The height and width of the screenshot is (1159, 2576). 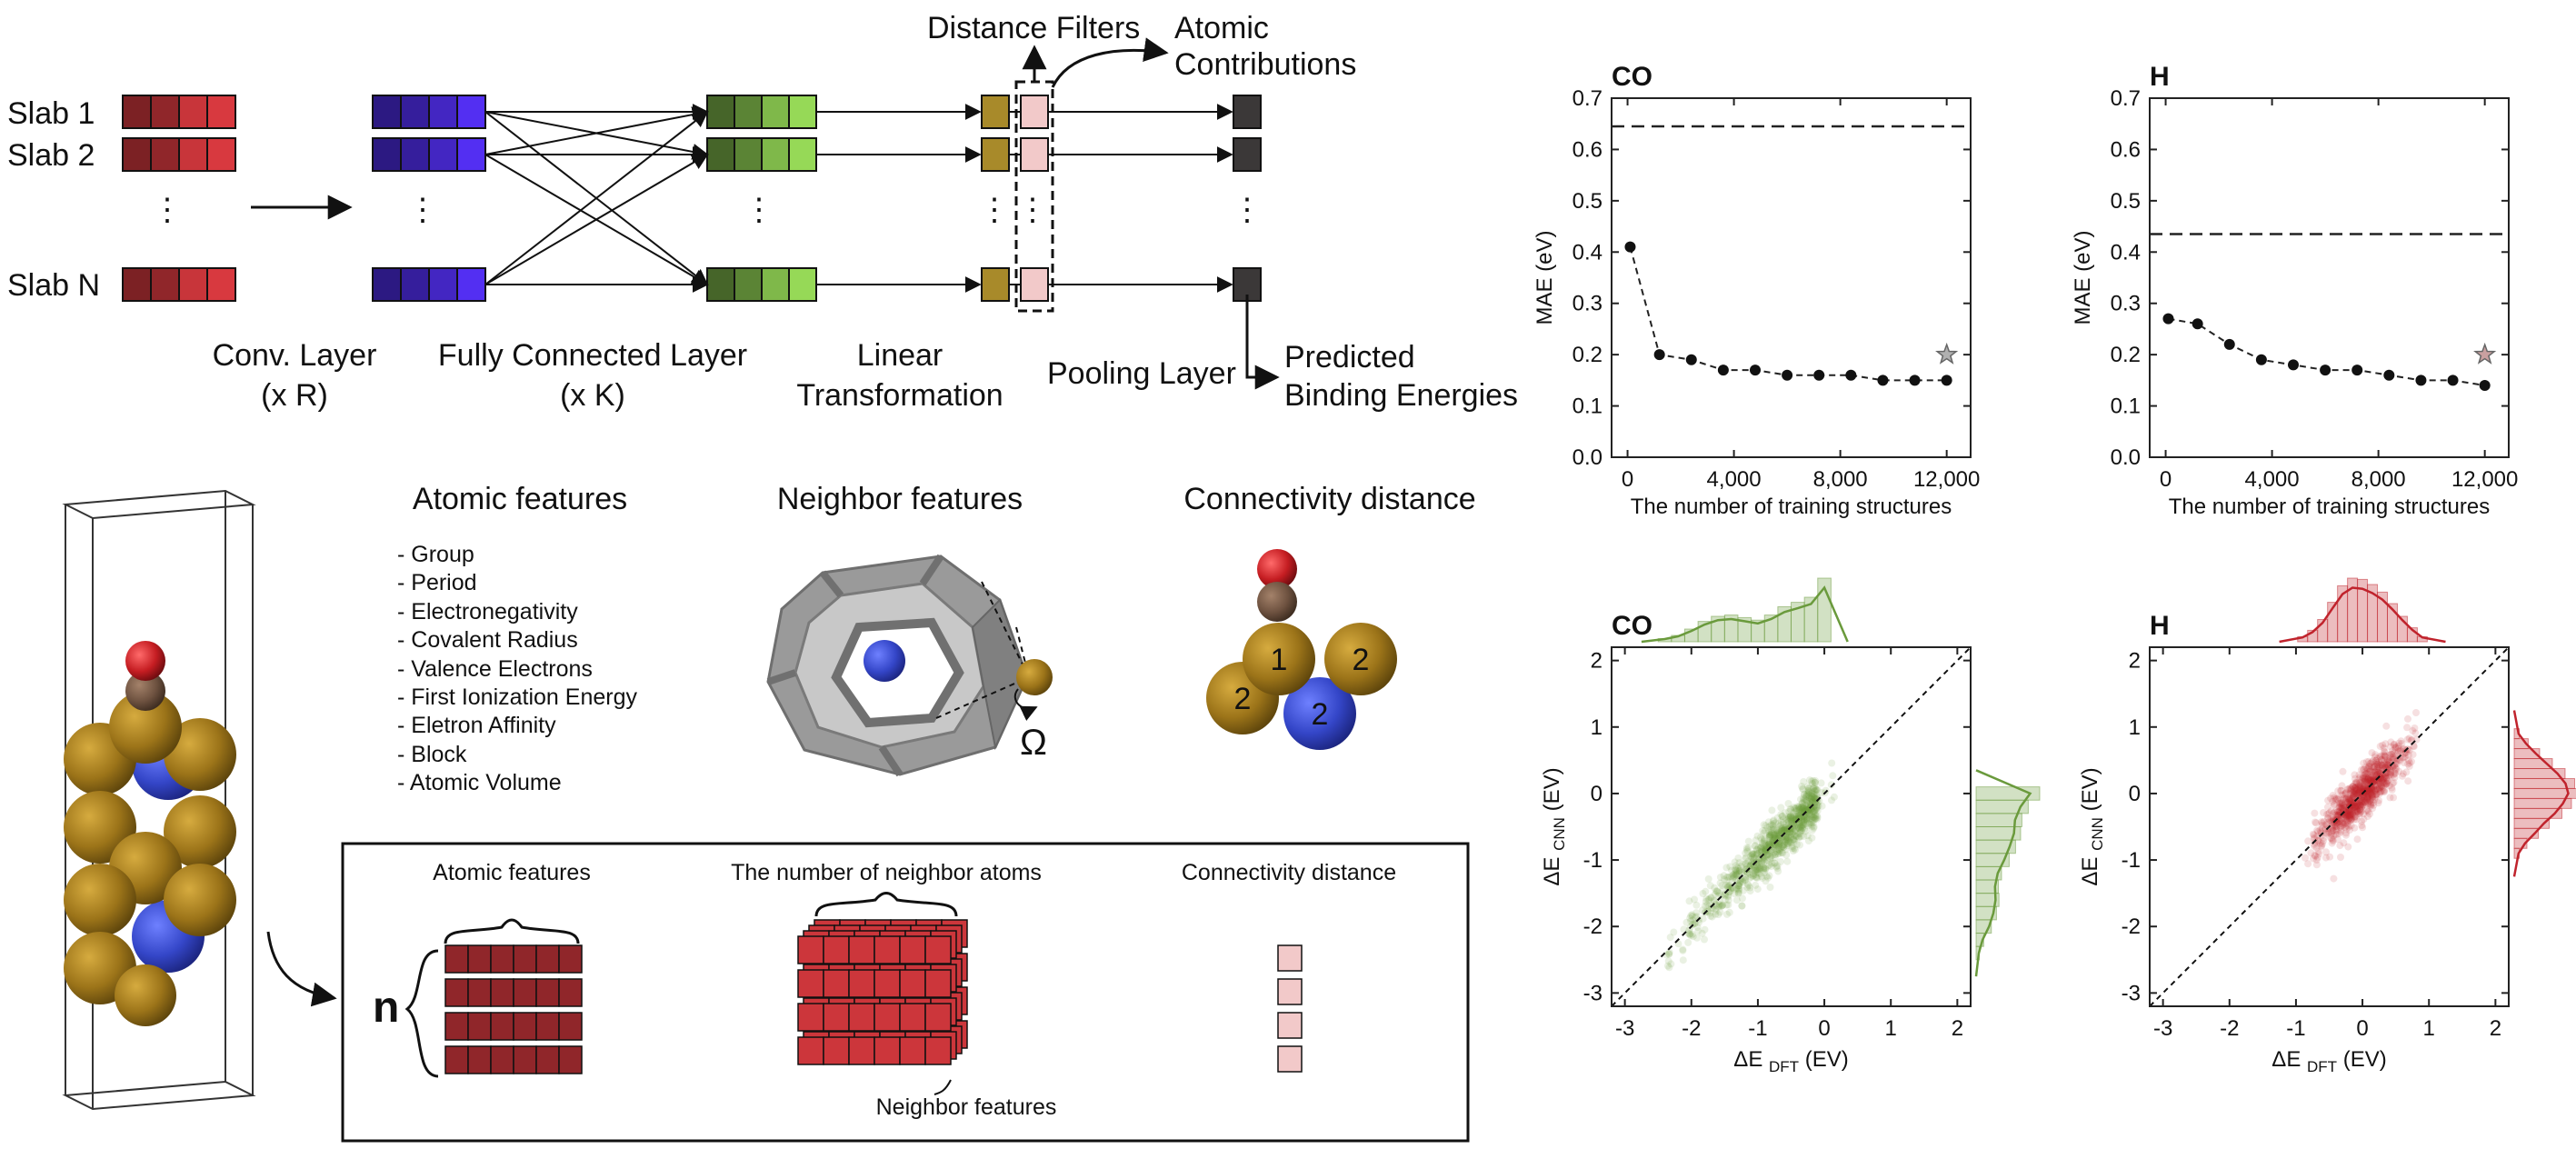 I want to click on x-tick-label: -3, so click(x=2162, y=1029).